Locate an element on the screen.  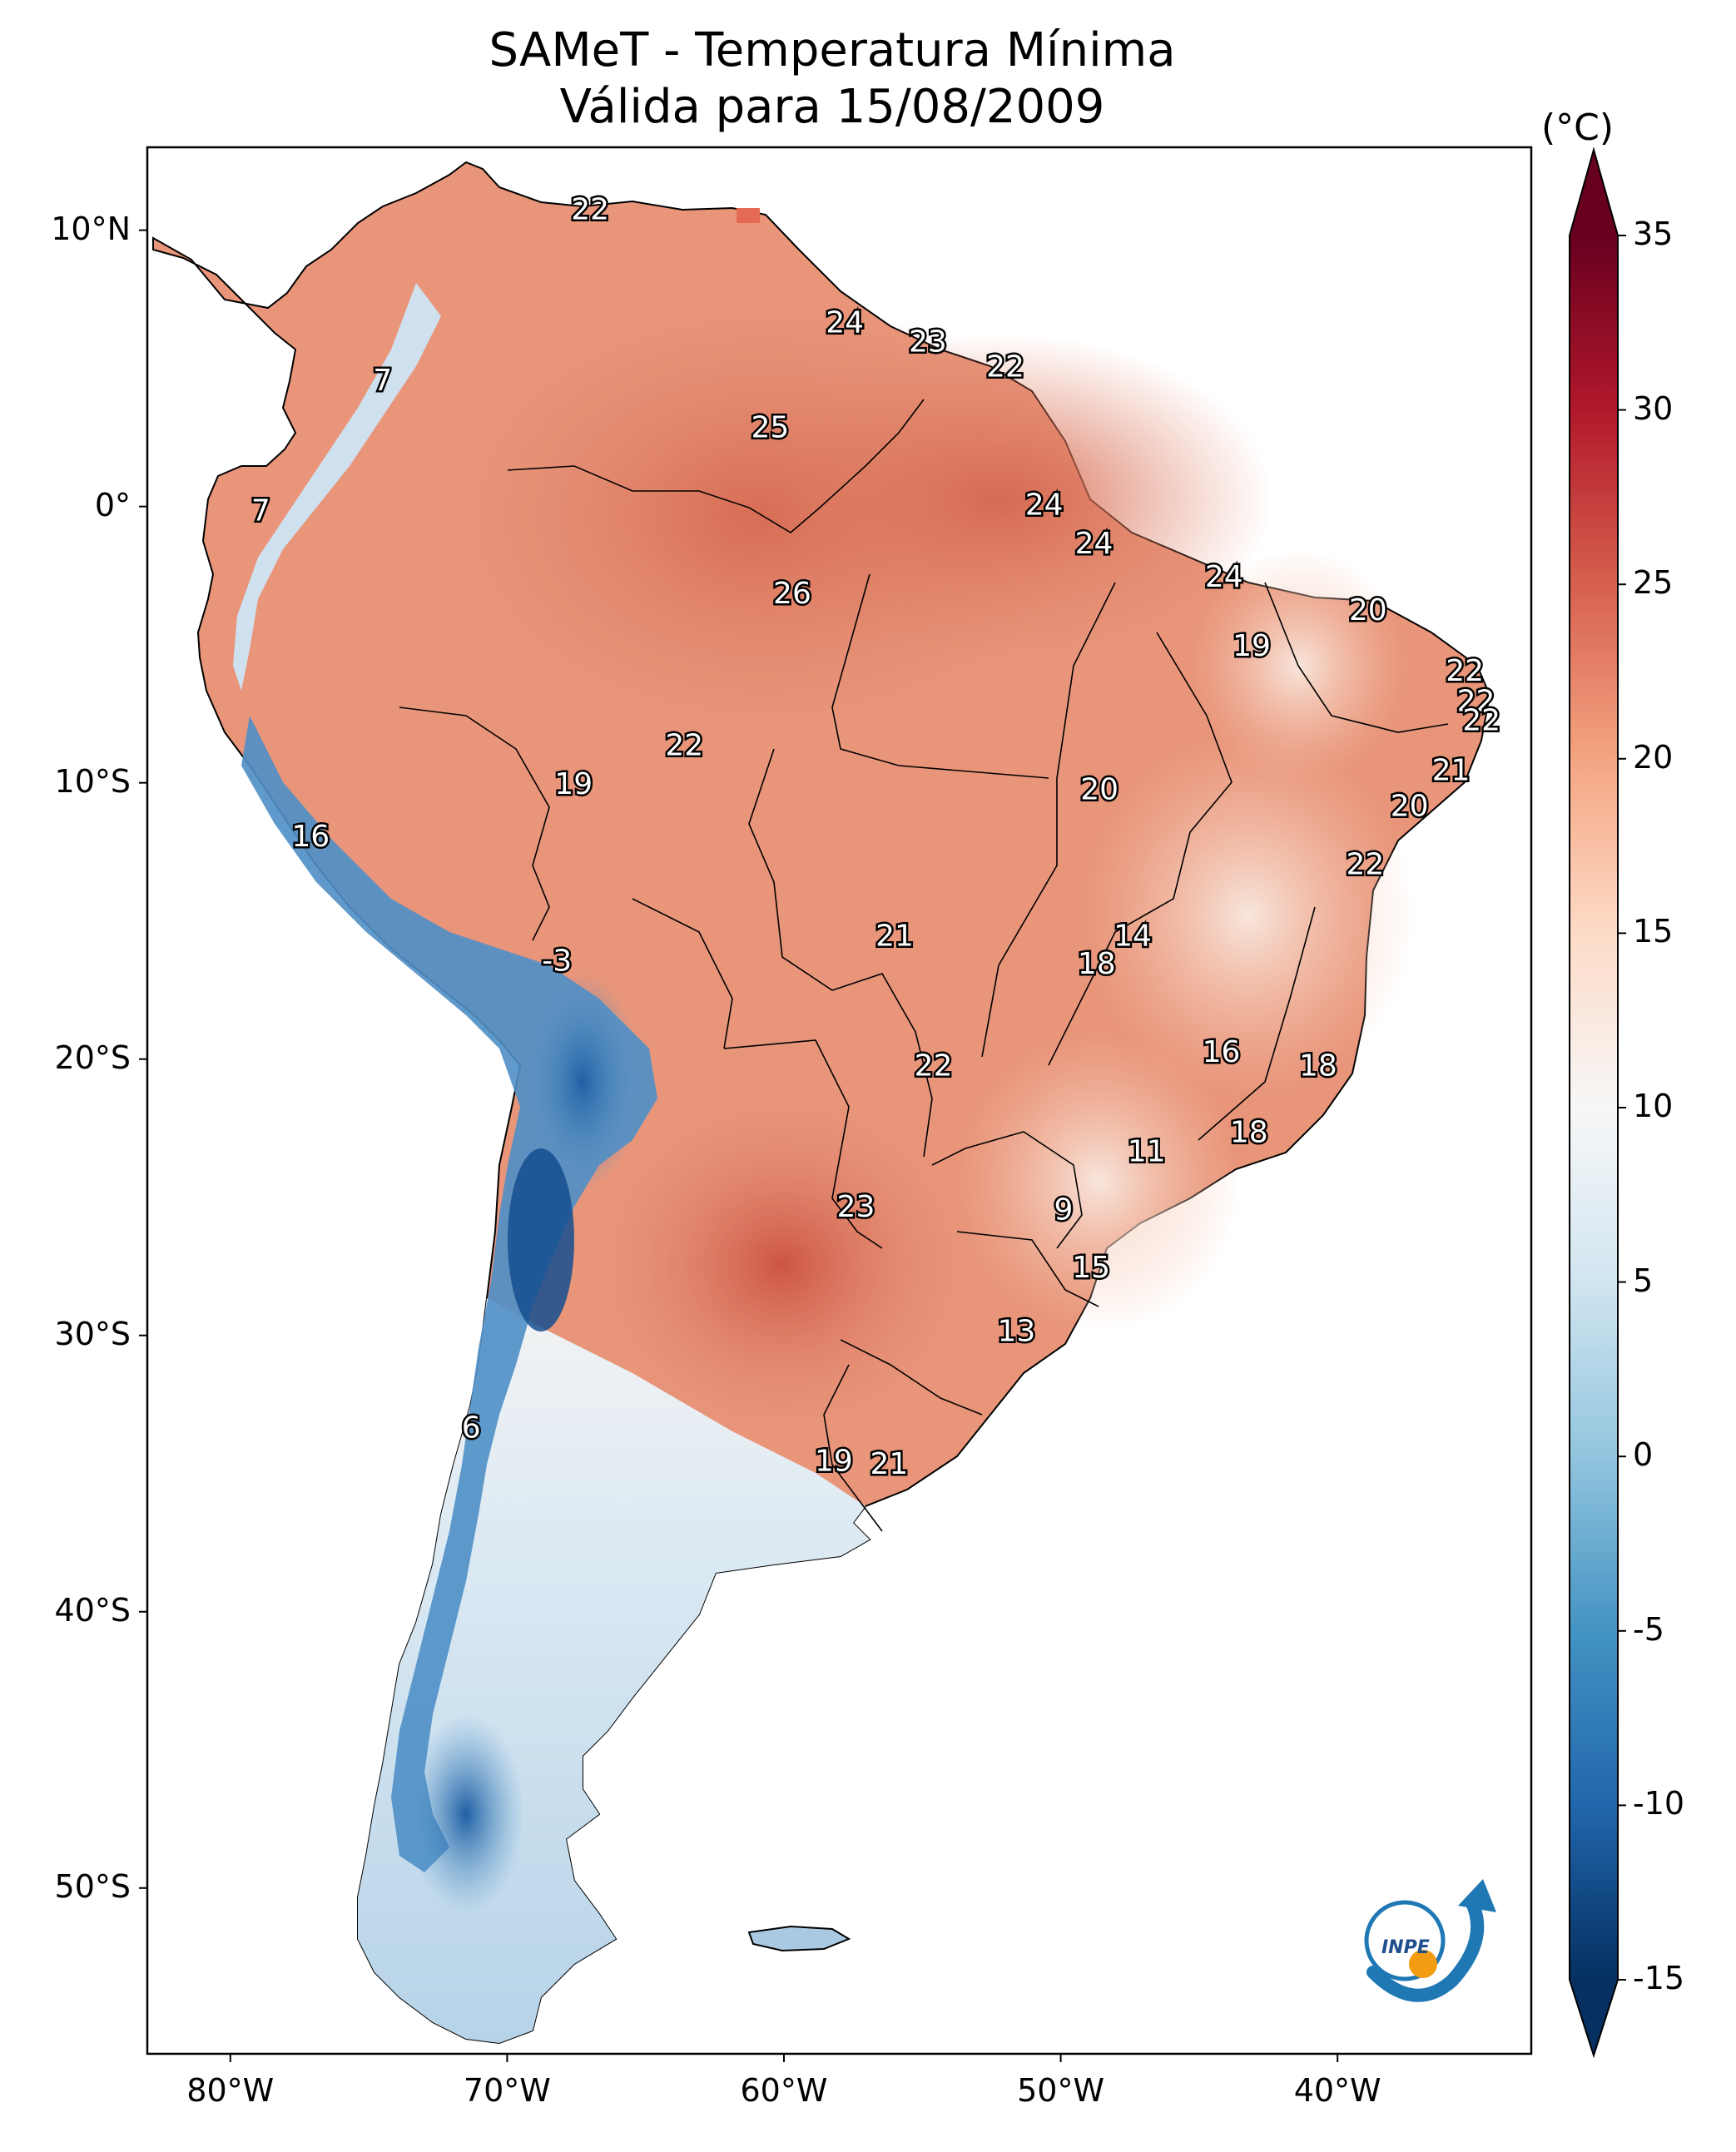
patagonia-cold-core is located at coordinates (466, 1814).